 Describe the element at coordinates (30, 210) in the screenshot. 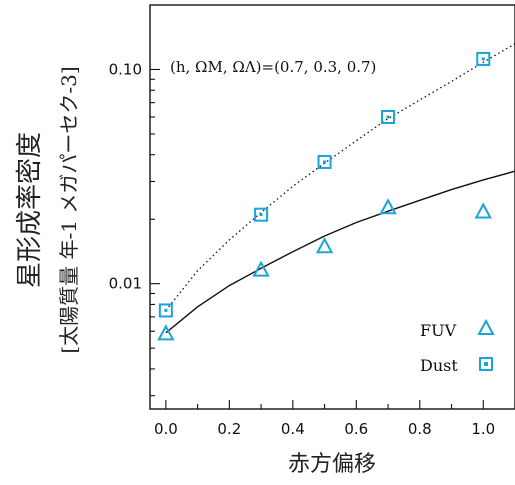

I see `y-axis-title: 星形成率密度` at that location.